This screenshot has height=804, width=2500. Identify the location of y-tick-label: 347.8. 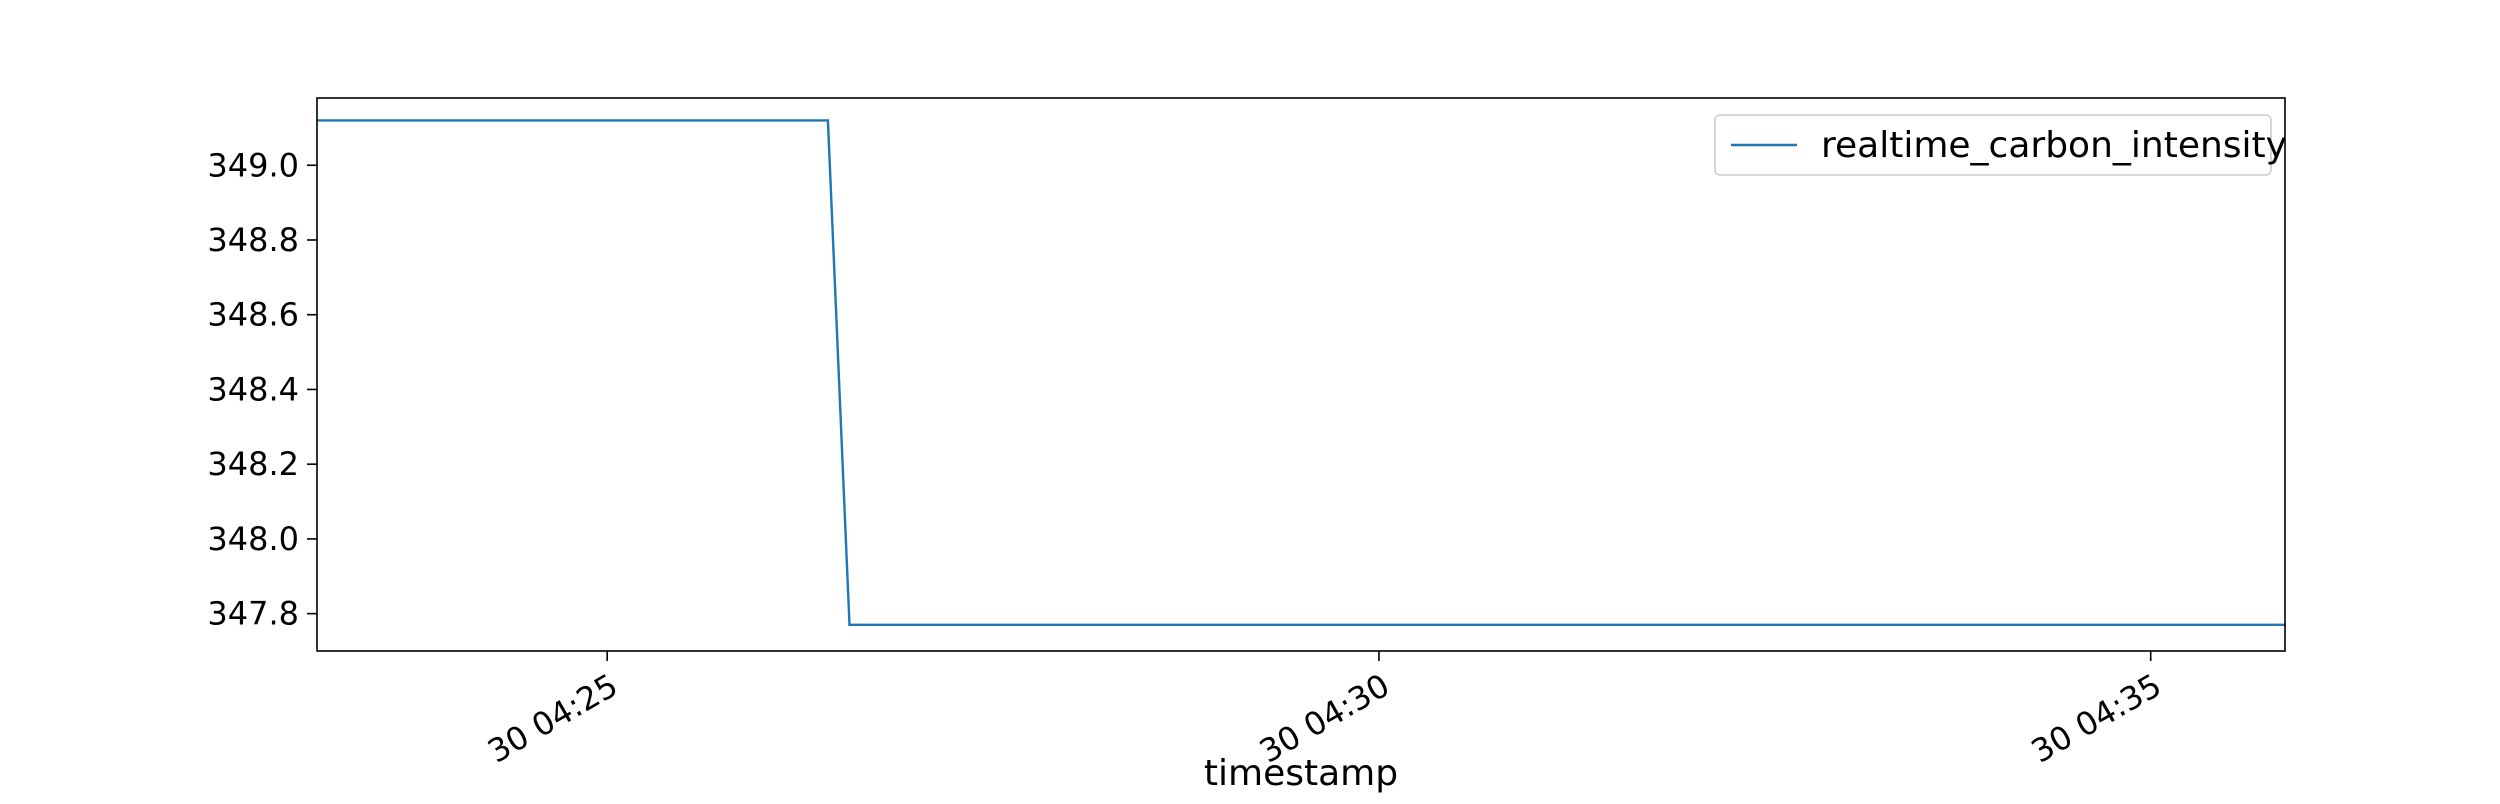
(253, 614).